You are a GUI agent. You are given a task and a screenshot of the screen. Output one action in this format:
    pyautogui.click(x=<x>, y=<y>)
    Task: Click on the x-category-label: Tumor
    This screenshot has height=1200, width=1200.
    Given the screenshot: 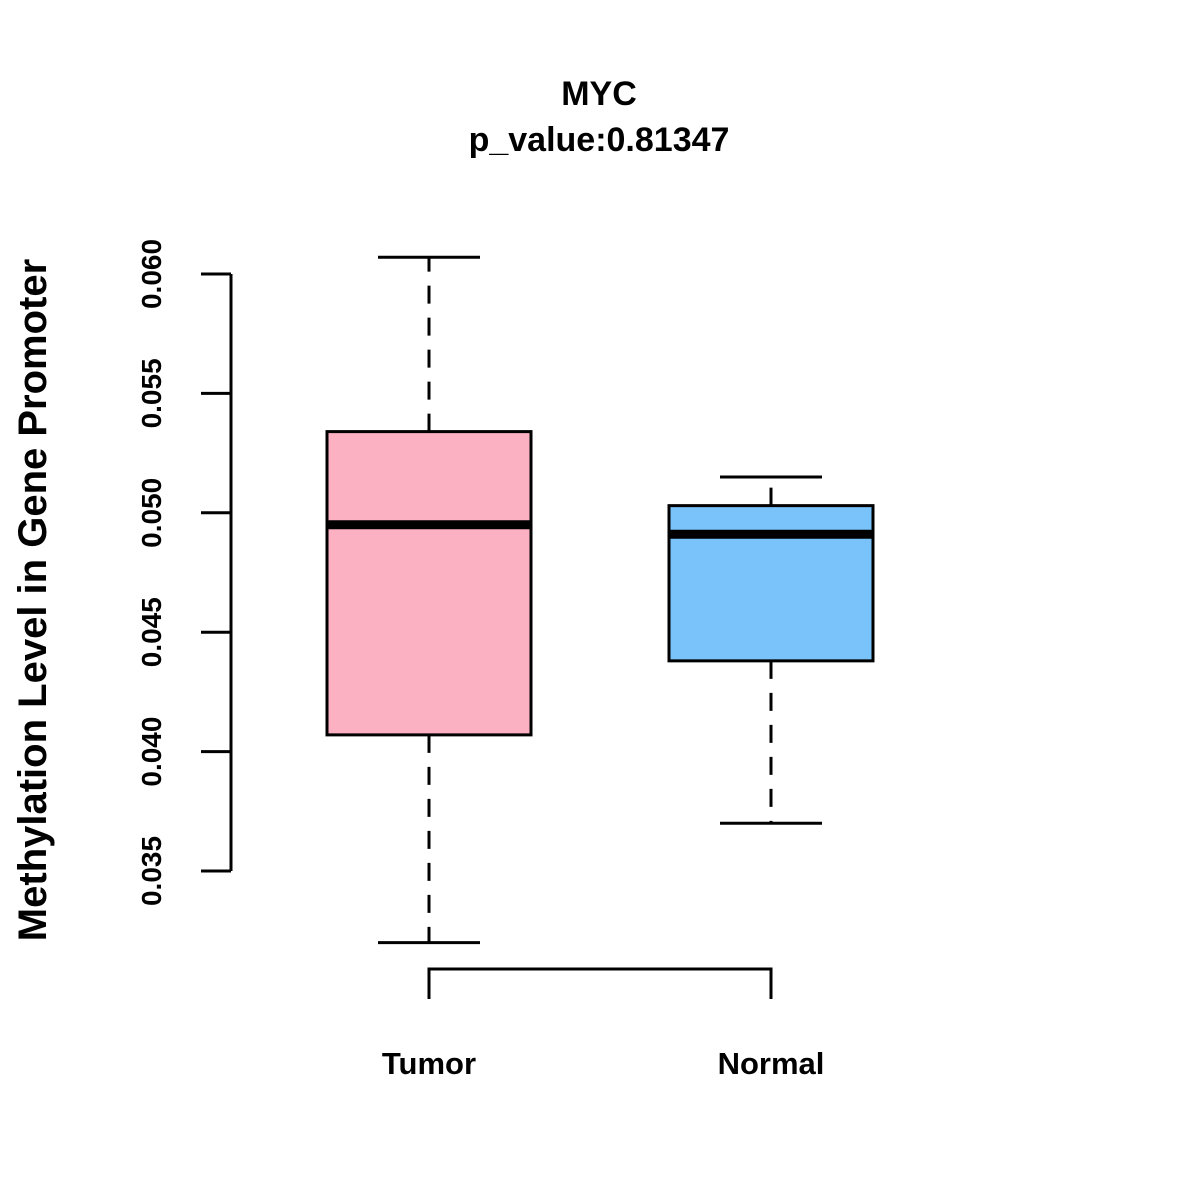 What is the action you would take?
    pyautogui.click(x=429, y=1063)
    